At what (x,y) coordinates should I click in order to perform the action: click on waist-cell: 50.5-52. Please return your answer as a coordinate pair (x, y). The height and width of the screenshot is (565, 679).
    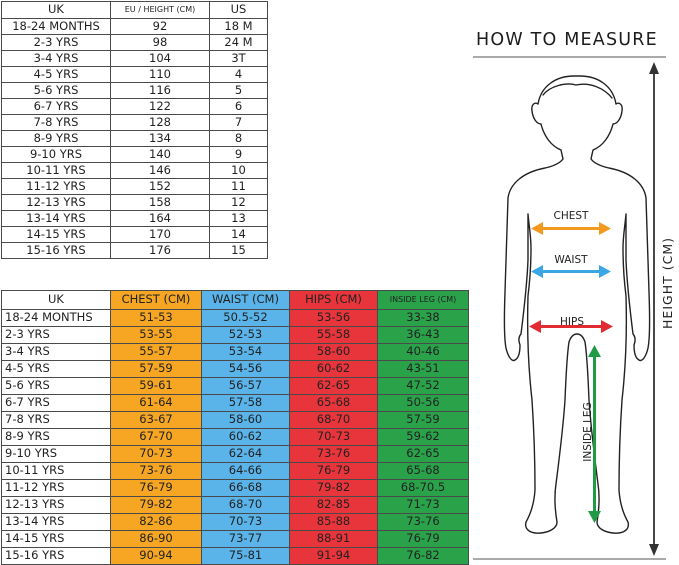
    Looking at the image, I should click on (245, 318).